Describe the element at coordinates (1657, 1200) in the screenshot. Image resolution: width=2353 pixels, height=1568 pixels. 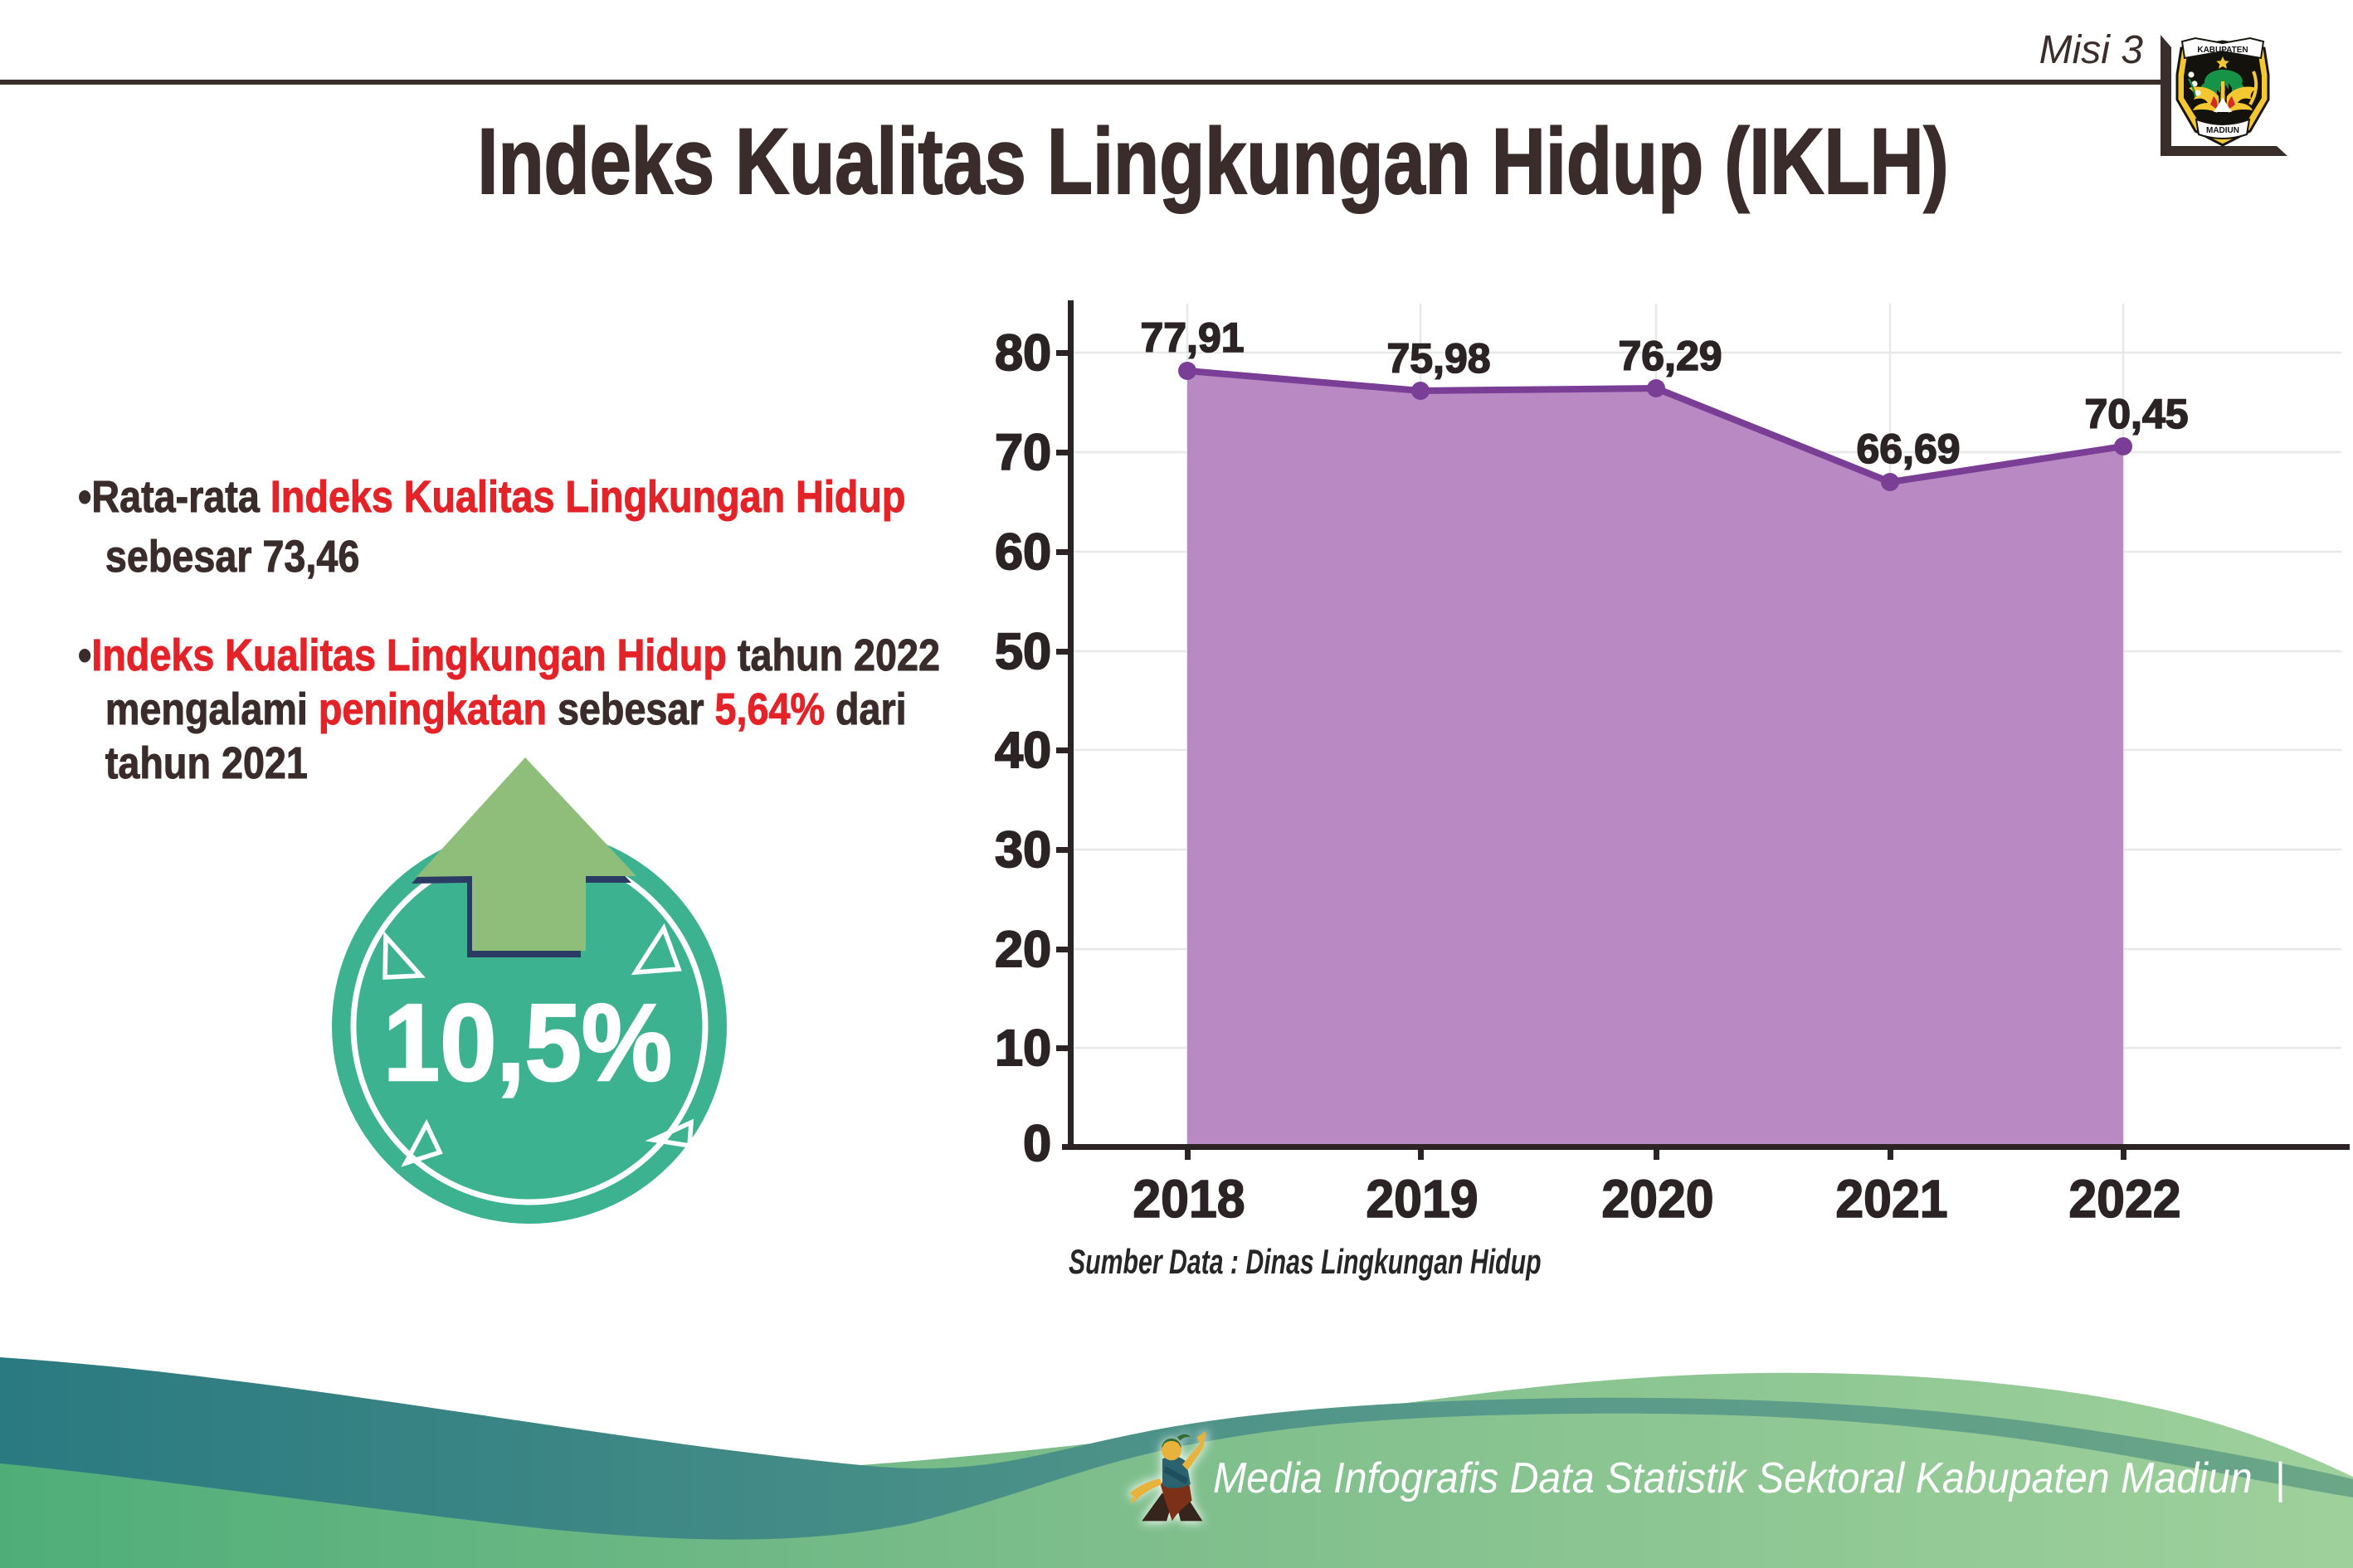
I see `svg-text: 2020` at that location.